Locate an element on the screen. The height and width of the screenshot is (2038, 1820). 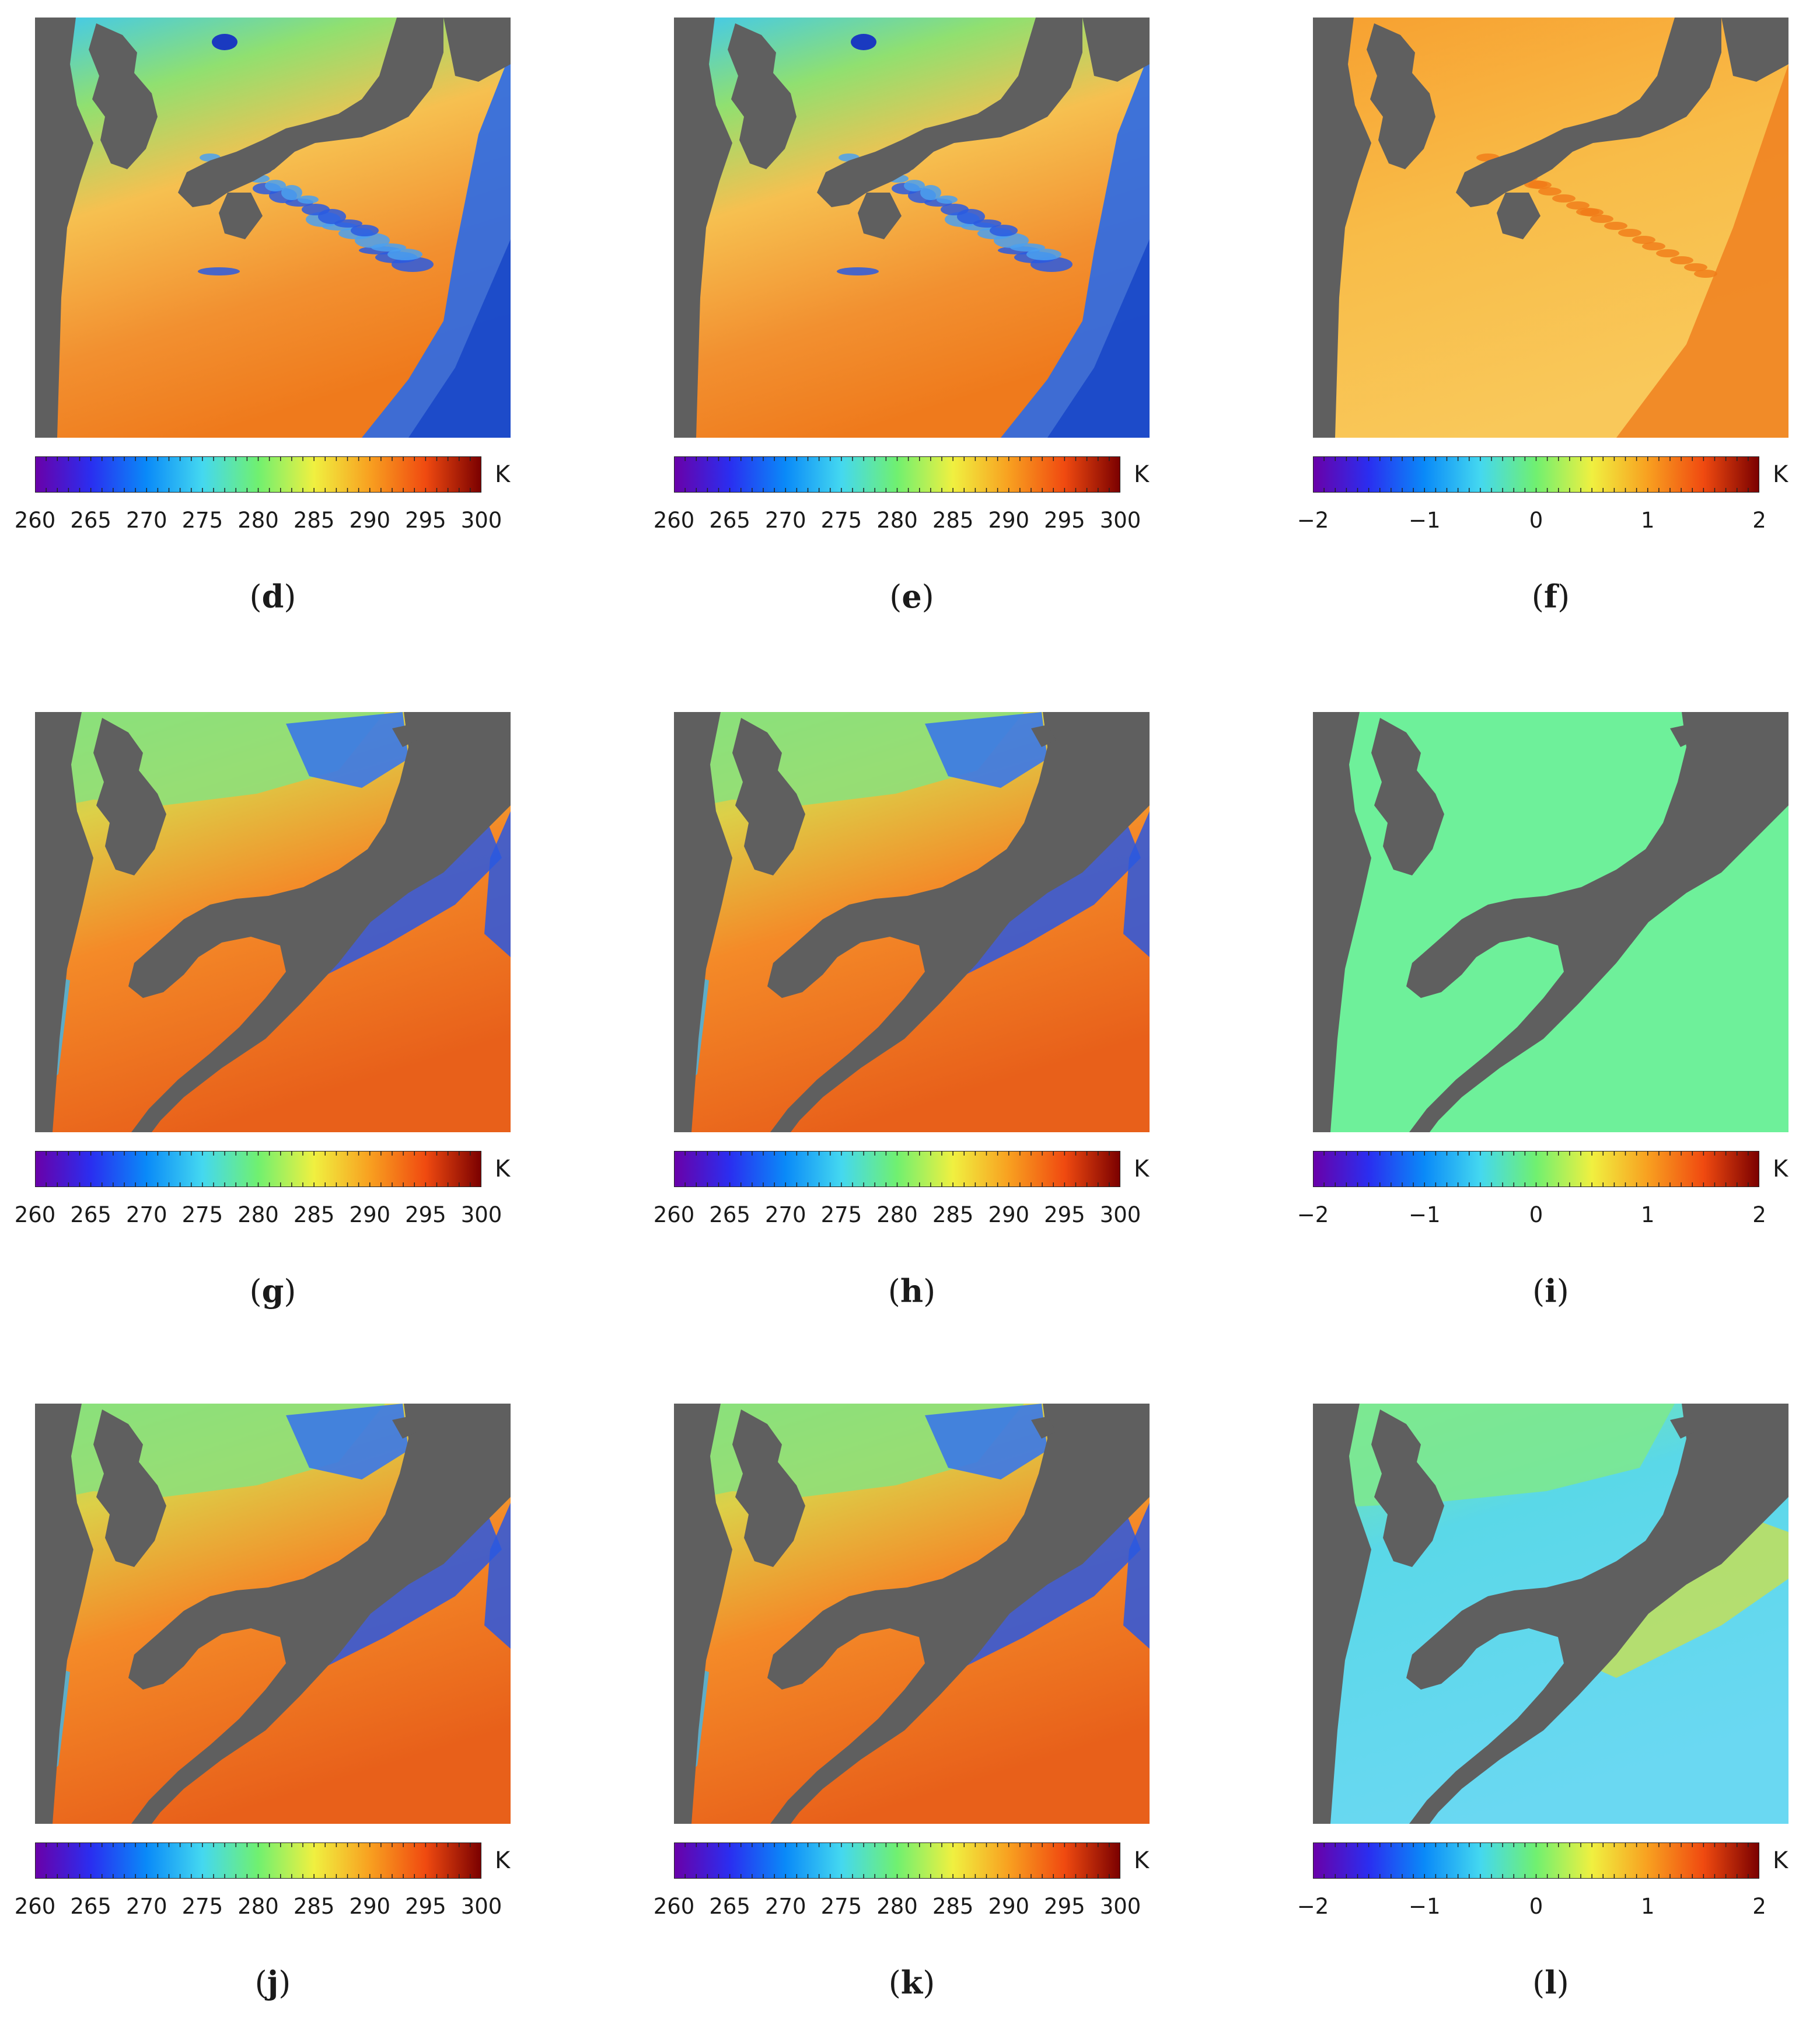
panel-k: K 260 265 270 275 280 285 290 295 300 (k) is located at coordinates (912, 1719).